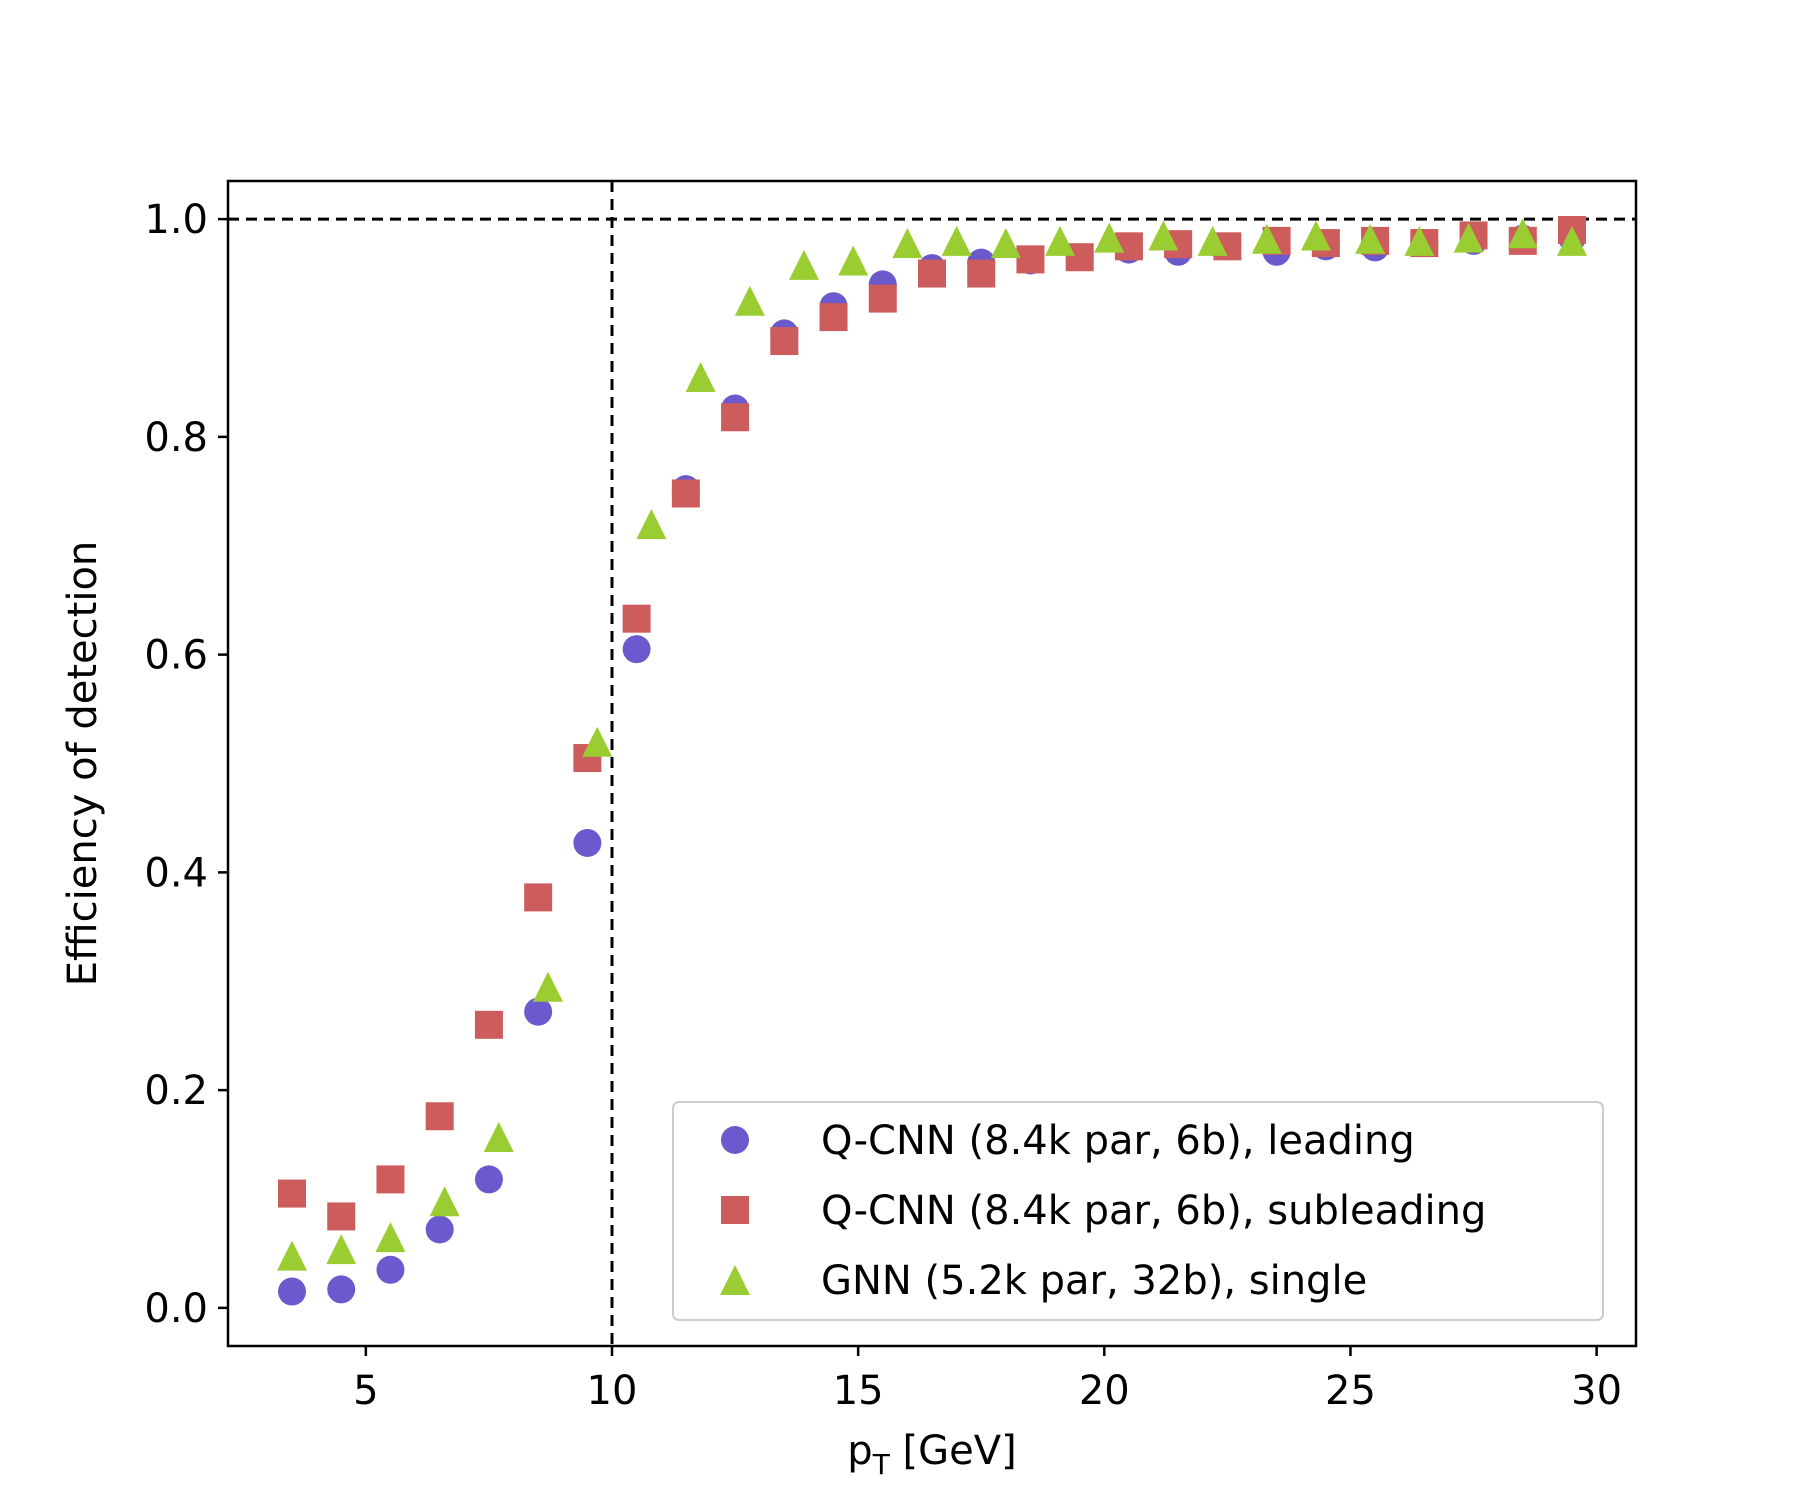  Describe the element at coordinates (176, 1309) in the screenshot. I see `y-tick-label: 0.0` at that location.